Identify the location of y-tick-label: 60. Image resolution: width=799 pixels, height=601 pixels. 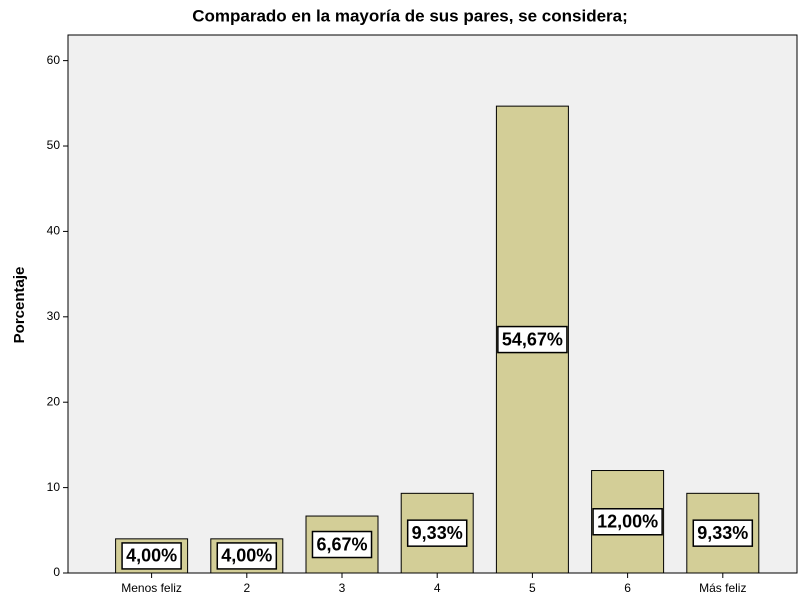
(54, 60).